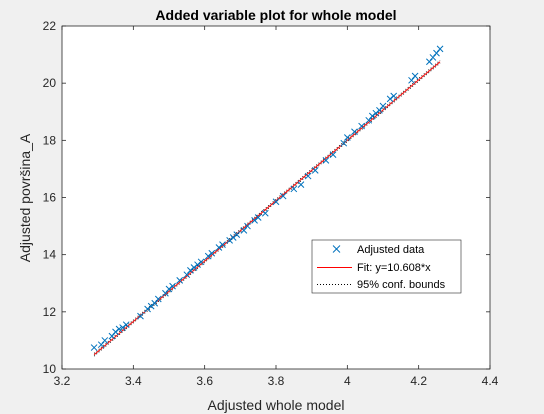 This screenshot has height=414, width=544. Describe the element at coordinates (276, 381) in the screenshot. I see `x-tick-label: 3.8` at that location.